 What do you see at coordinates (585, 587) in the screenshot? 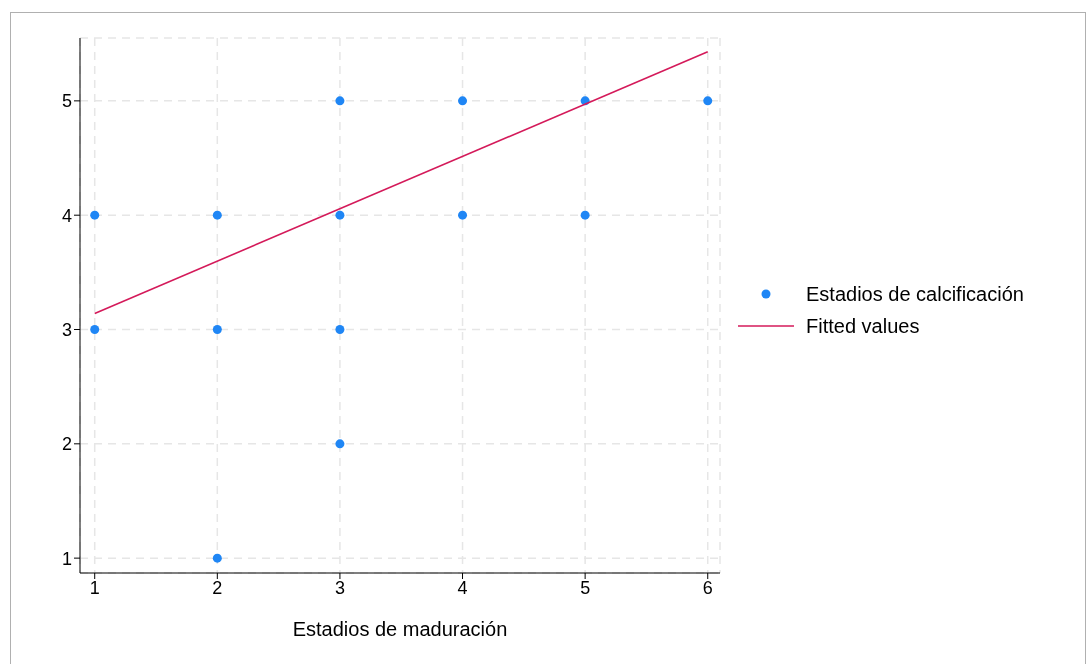
I see `x-tick-label: 5` at bounding box center [585, 587].